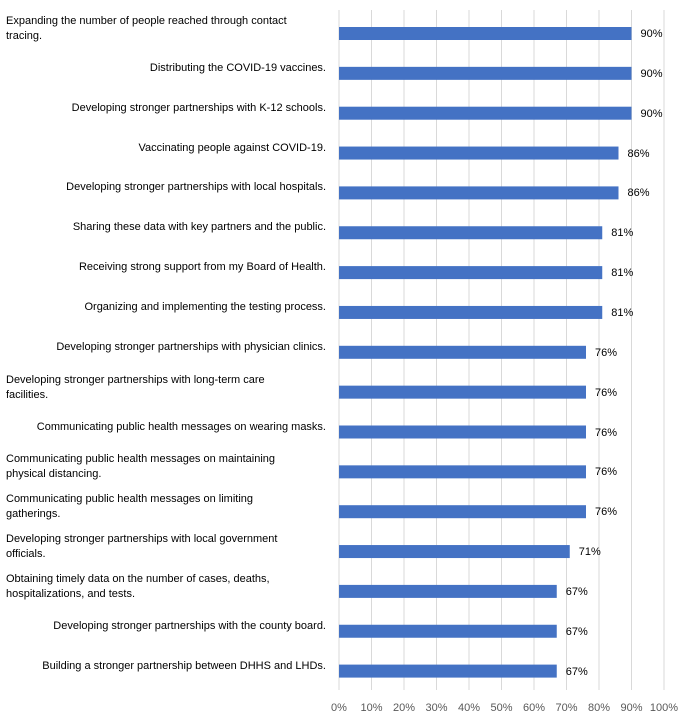 The height and width of the screenshot is (725, 694). What do you see at coordinates (599, 708) in the screenshot?
I see `x-tick-label: 80%` at bounding box center [599, 708].